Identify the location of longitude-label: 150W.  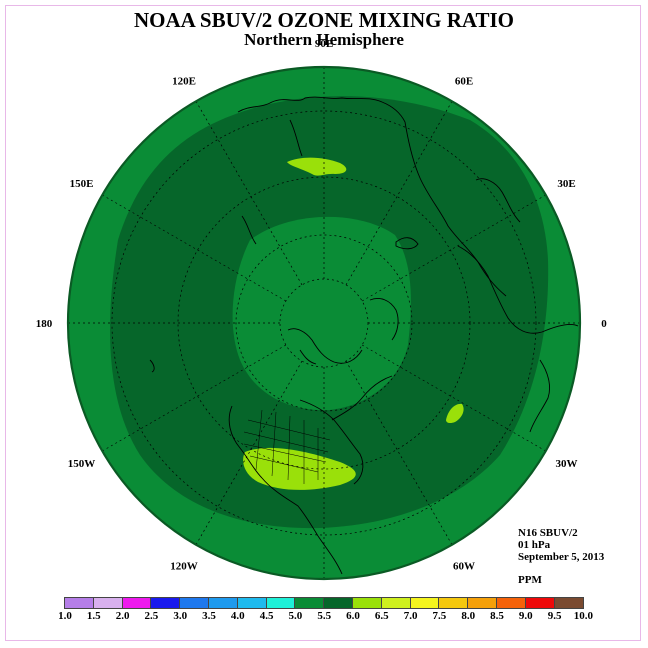
(82, 464).